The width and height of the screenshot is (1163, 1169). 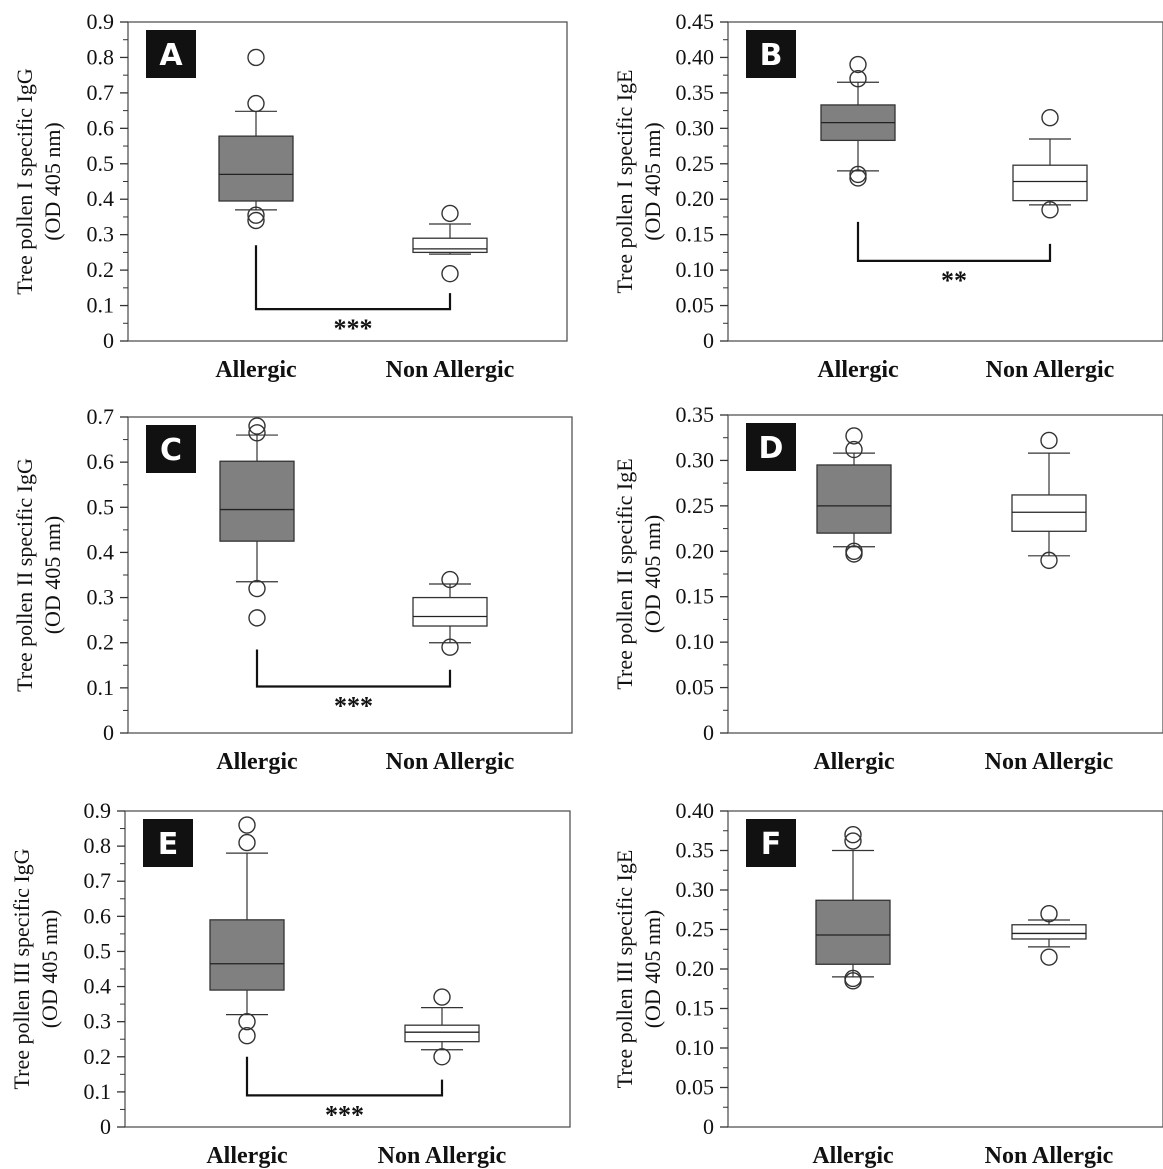 What do you see at coordinates (171, 450) in the screenshot?
I see `panel-letter: C` at bounding box center [171, 450].